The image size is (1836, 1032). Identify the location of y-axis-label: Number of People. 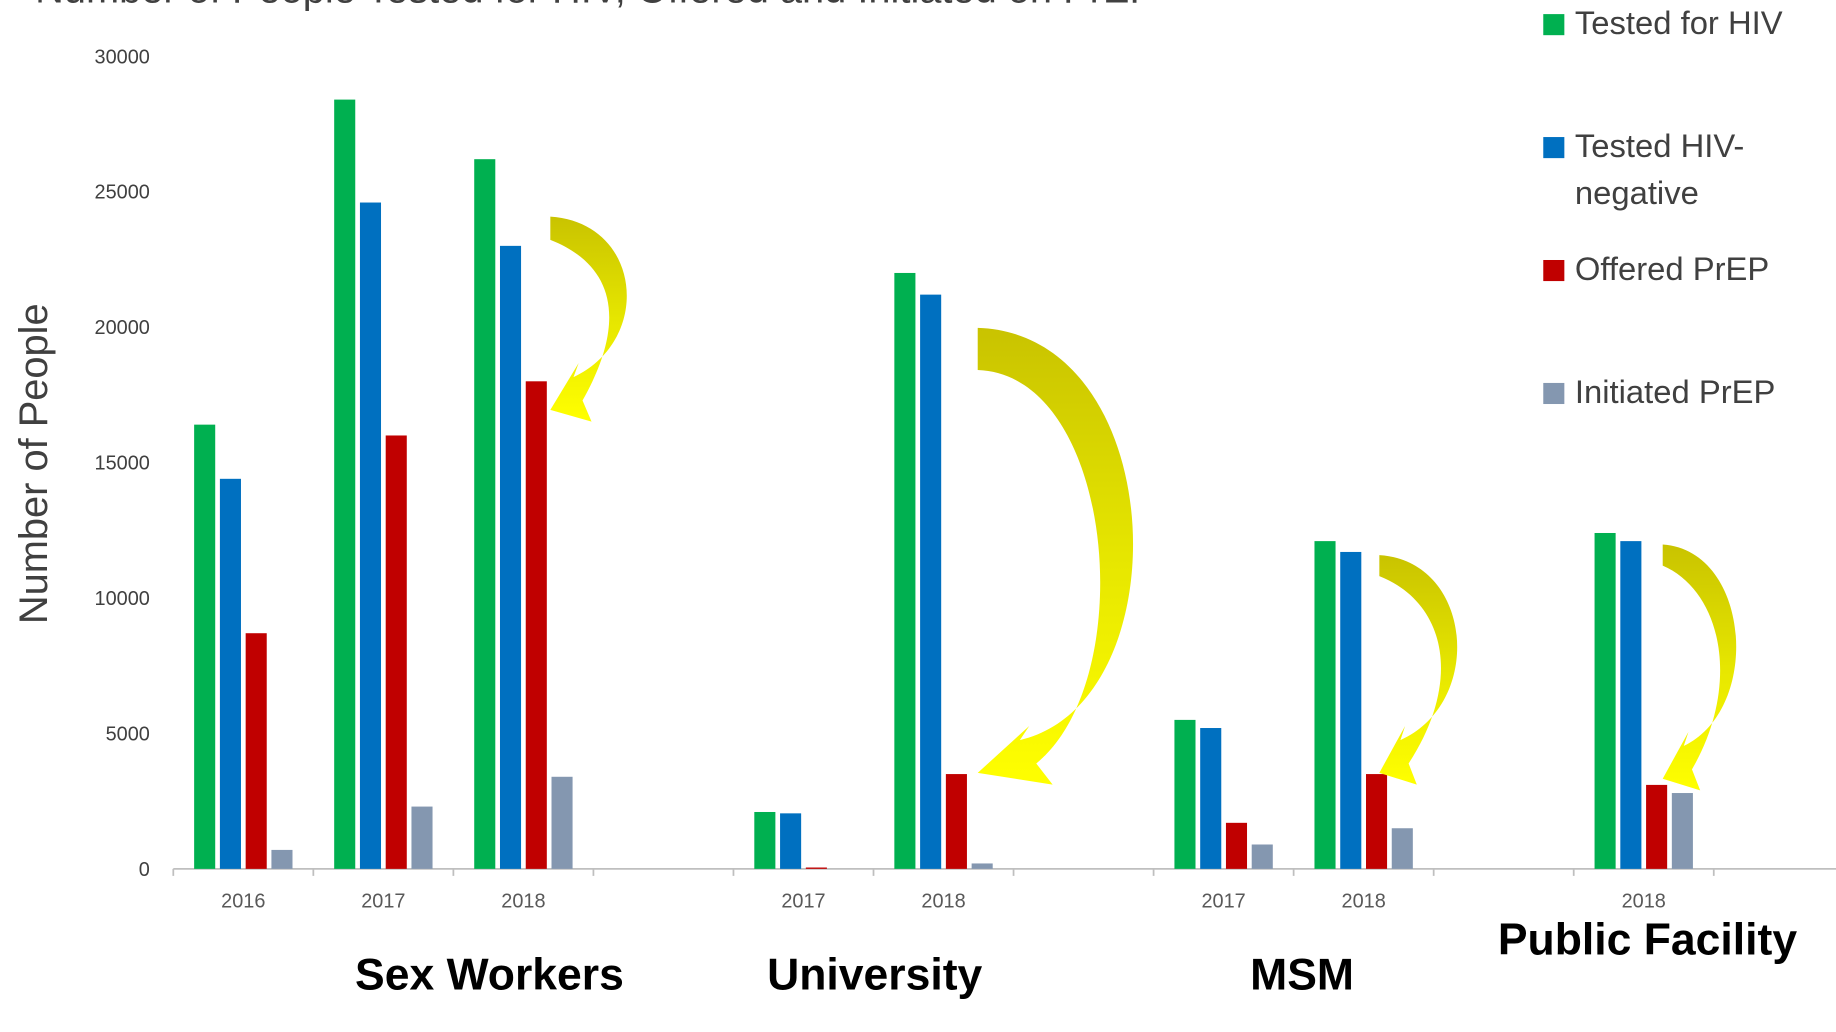
(34, 463).